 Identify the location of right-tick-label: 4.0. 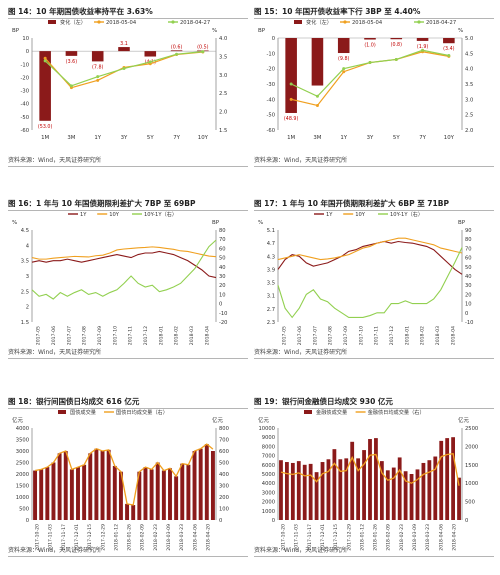
(469, 70).